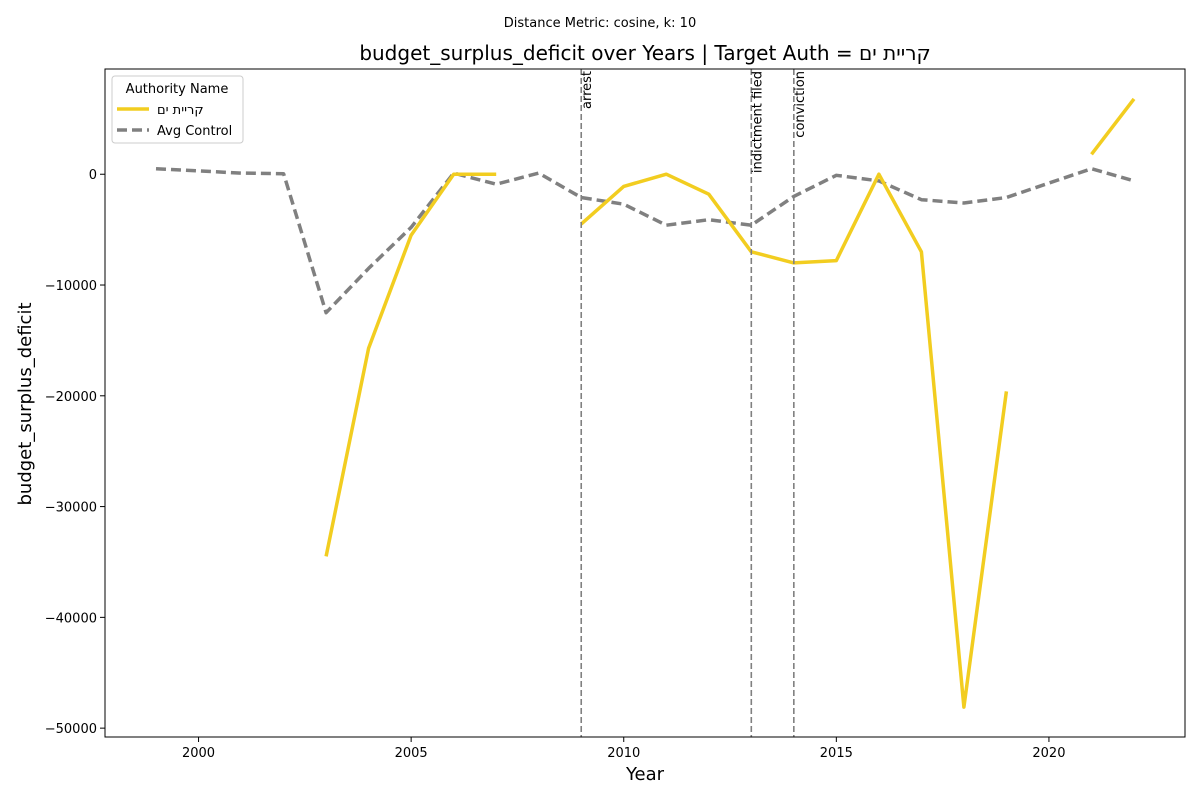 Image resolution: width=1200 pixels, height=800 pixels. What do you see at coordinates (71, 618) in the screenshot?
I see `y-tick-label-4: −40000` at bounding box center [71, 618].